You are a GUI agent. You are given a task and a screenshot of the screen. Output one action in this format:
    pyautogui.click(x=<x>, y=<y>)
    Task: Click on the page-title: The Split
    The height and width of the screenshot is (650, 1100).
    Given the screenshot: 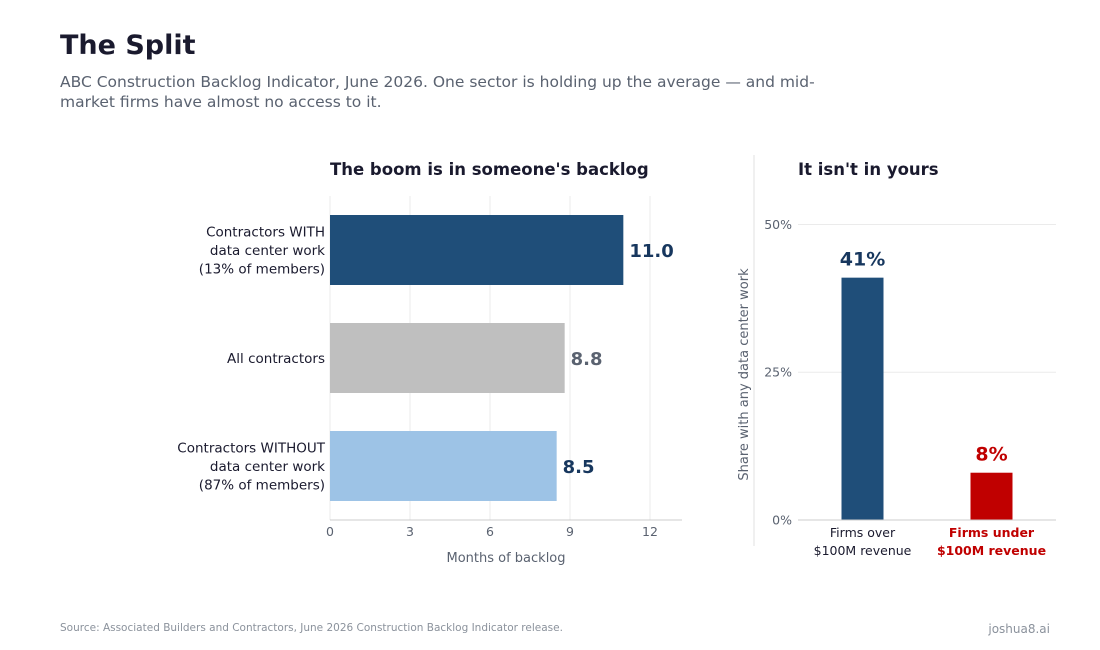 What is the action you would take?
    pyautogui.click(x=128, y=45)
    